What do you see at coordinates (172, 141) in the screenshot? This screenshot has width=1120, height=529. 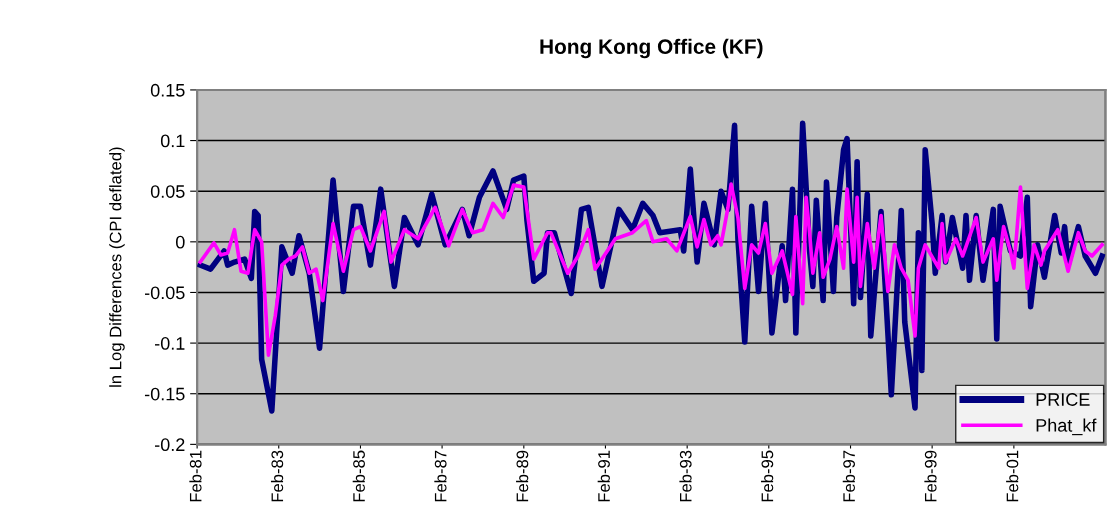 I see `y-tick-label: 0.1` at bounding box center [172, 141].